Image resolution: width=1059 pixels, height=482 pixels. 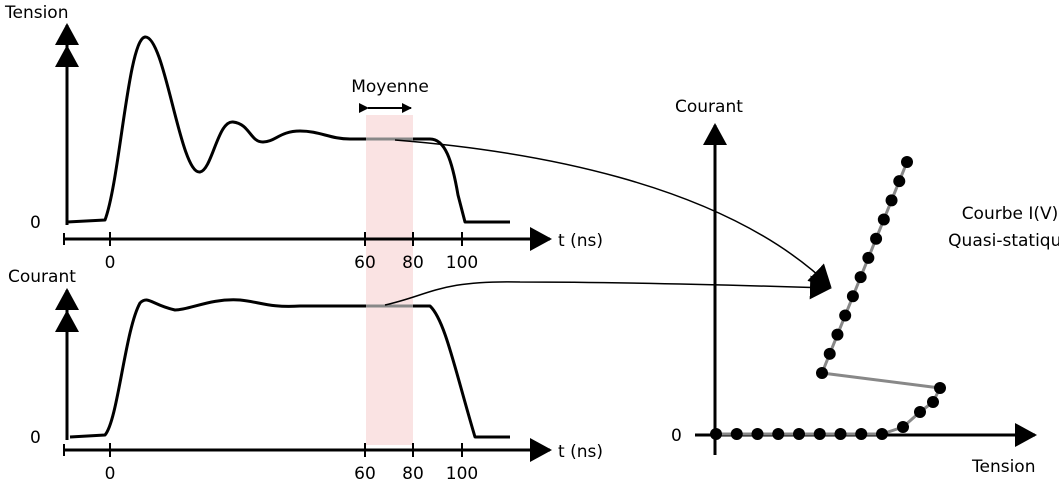 I want to click on y-label: Courant, so click(x=42, y=277).